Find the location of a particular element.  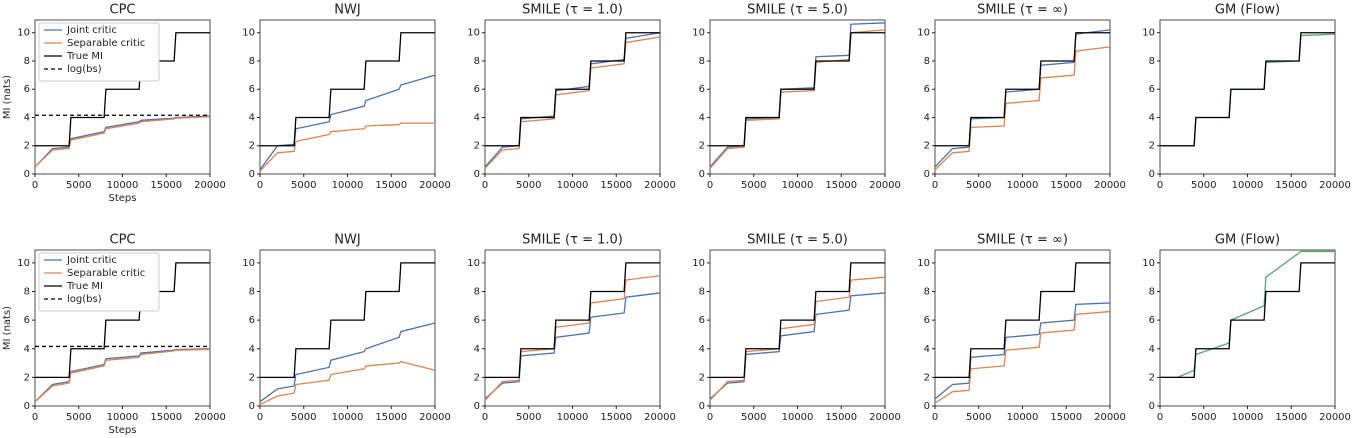

subplot: SMILE (τ = ∞) 0 2 4 6 8 10 0 5000 10000 15000 20000 is located at coordinates (1021, 97).